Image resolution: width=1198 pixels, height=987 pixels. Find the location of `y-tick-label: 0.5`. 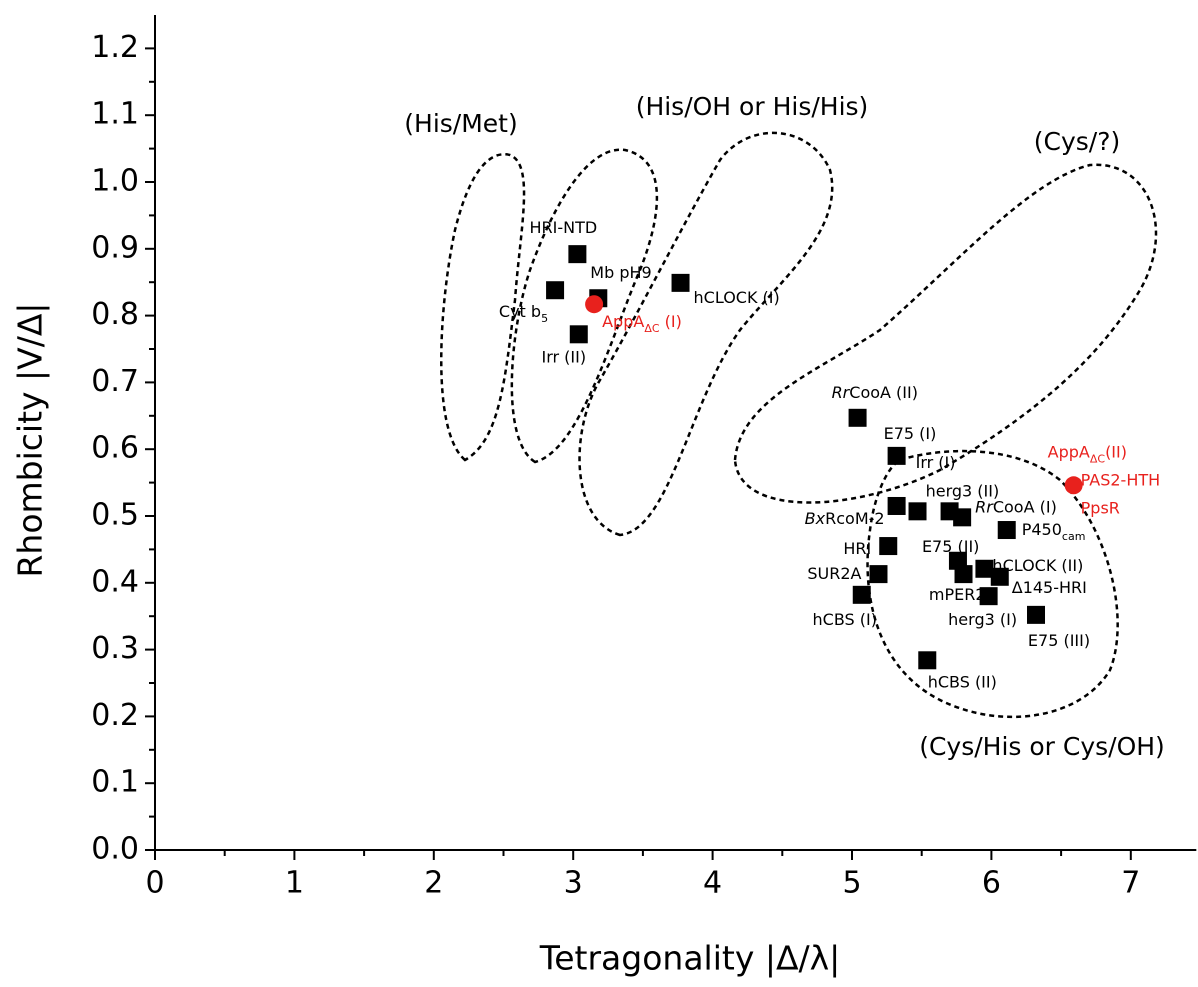

y-tick-label: 0.5 is located at coordinates (115, 515).